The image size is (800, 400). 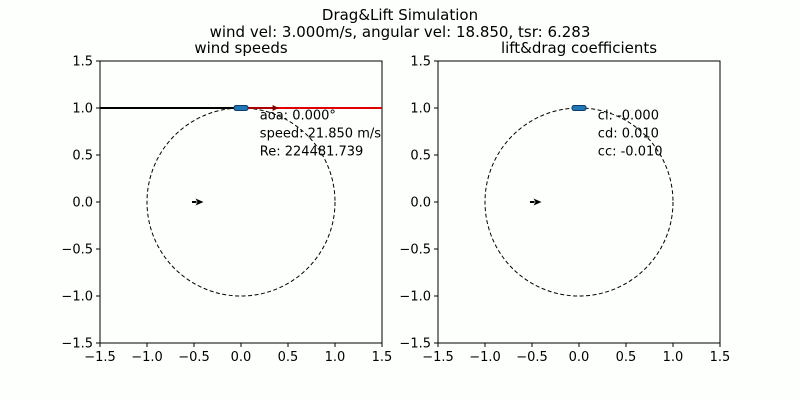 I want to click on annotation-text: Re: 224481.739, so click(x=312, y=151).